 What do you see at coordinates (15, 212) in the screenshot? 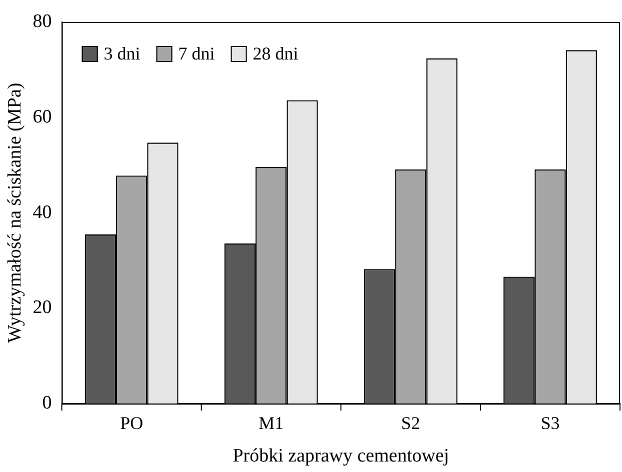
I see `y-axis-title: Wytrzymałość na ściskanie (MPa)` at bounding box center [15, 212].